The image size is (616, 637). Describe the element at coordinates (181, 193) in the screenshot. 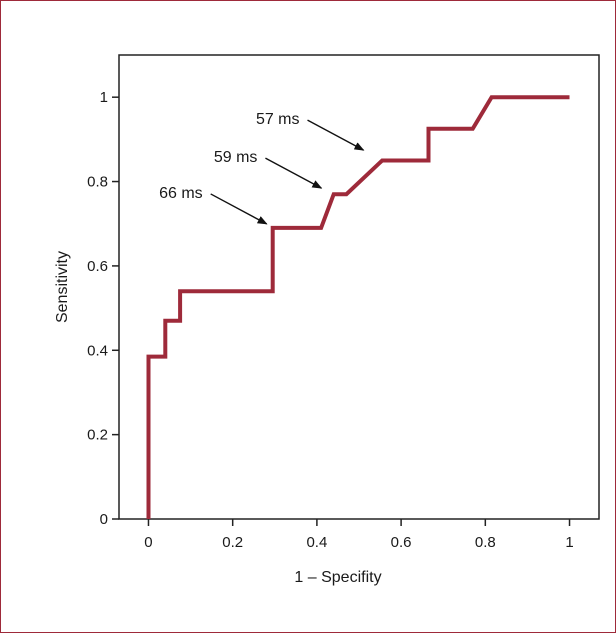

I see `annotation-label: 66 ms` at that location.